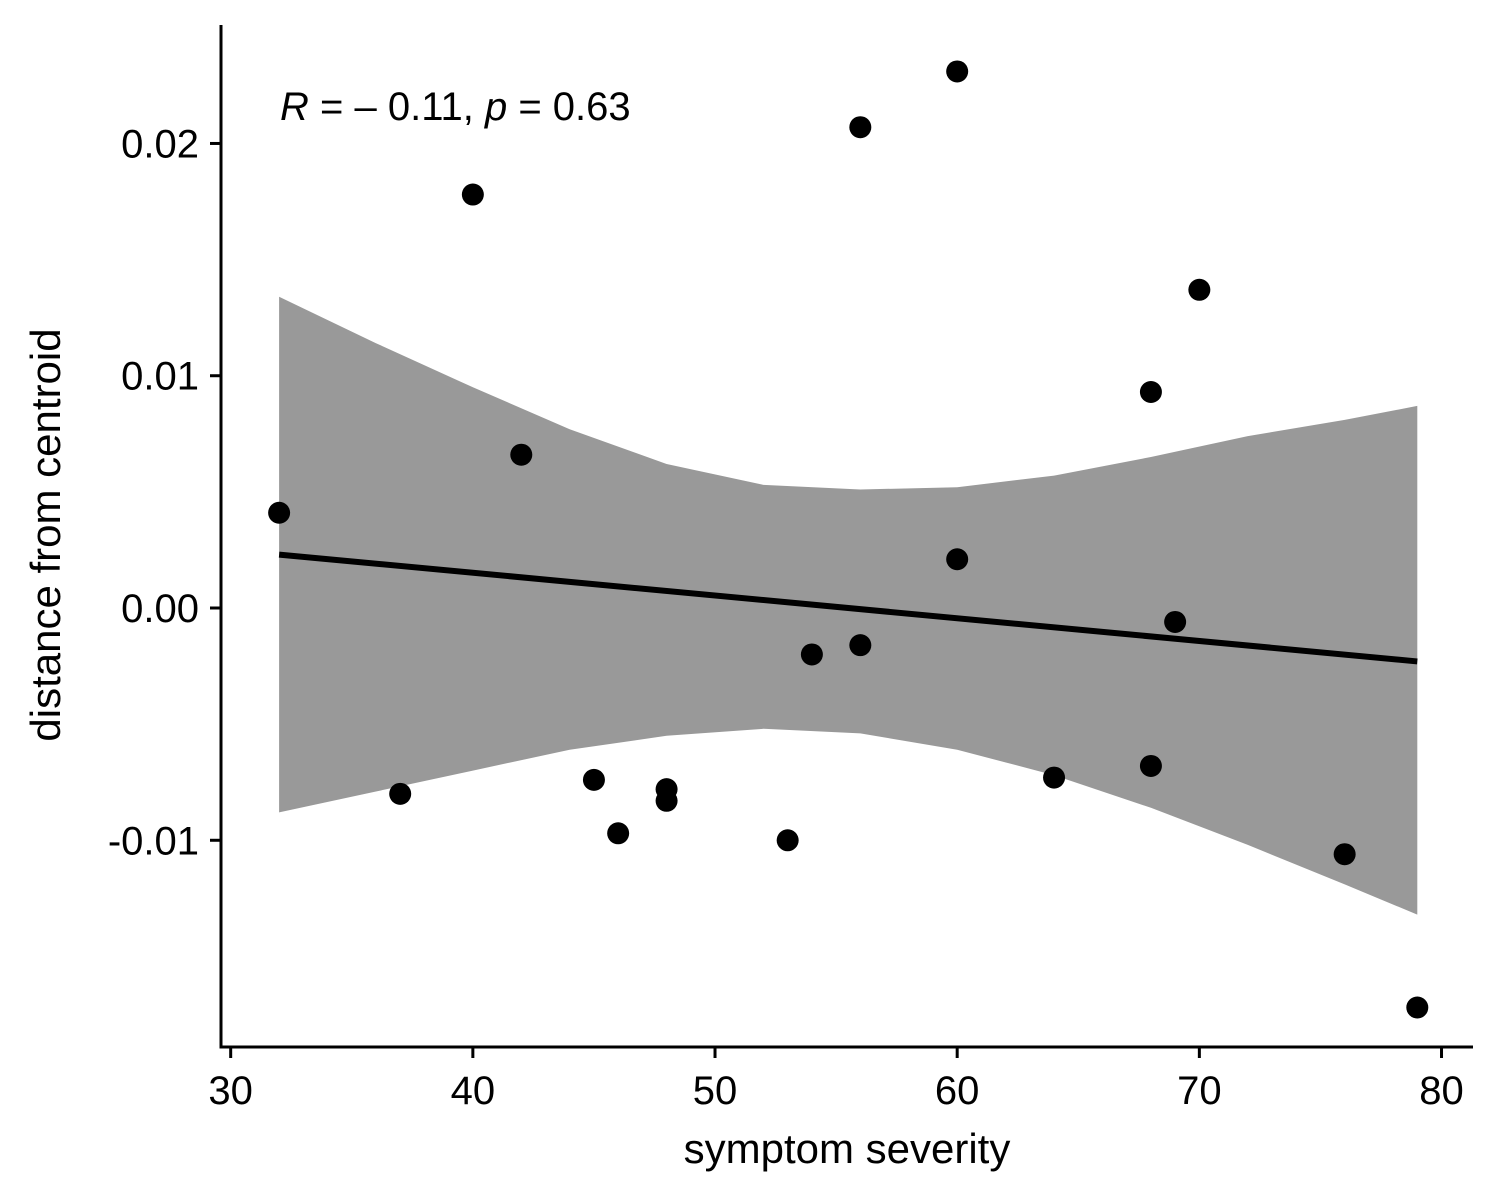 The height and width of the screenshot is (1200, 1500). What do you see at coordinates (957, 1091) in the screenshot?
I see `x-tick-label: 60` at bounding box center [957, 1091].